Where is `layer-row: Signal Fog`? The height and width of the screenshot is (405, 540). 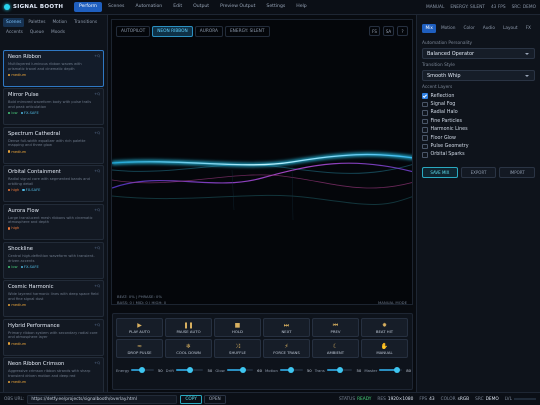 layer-row: Signal Fog is located at coordinates (478, 104).